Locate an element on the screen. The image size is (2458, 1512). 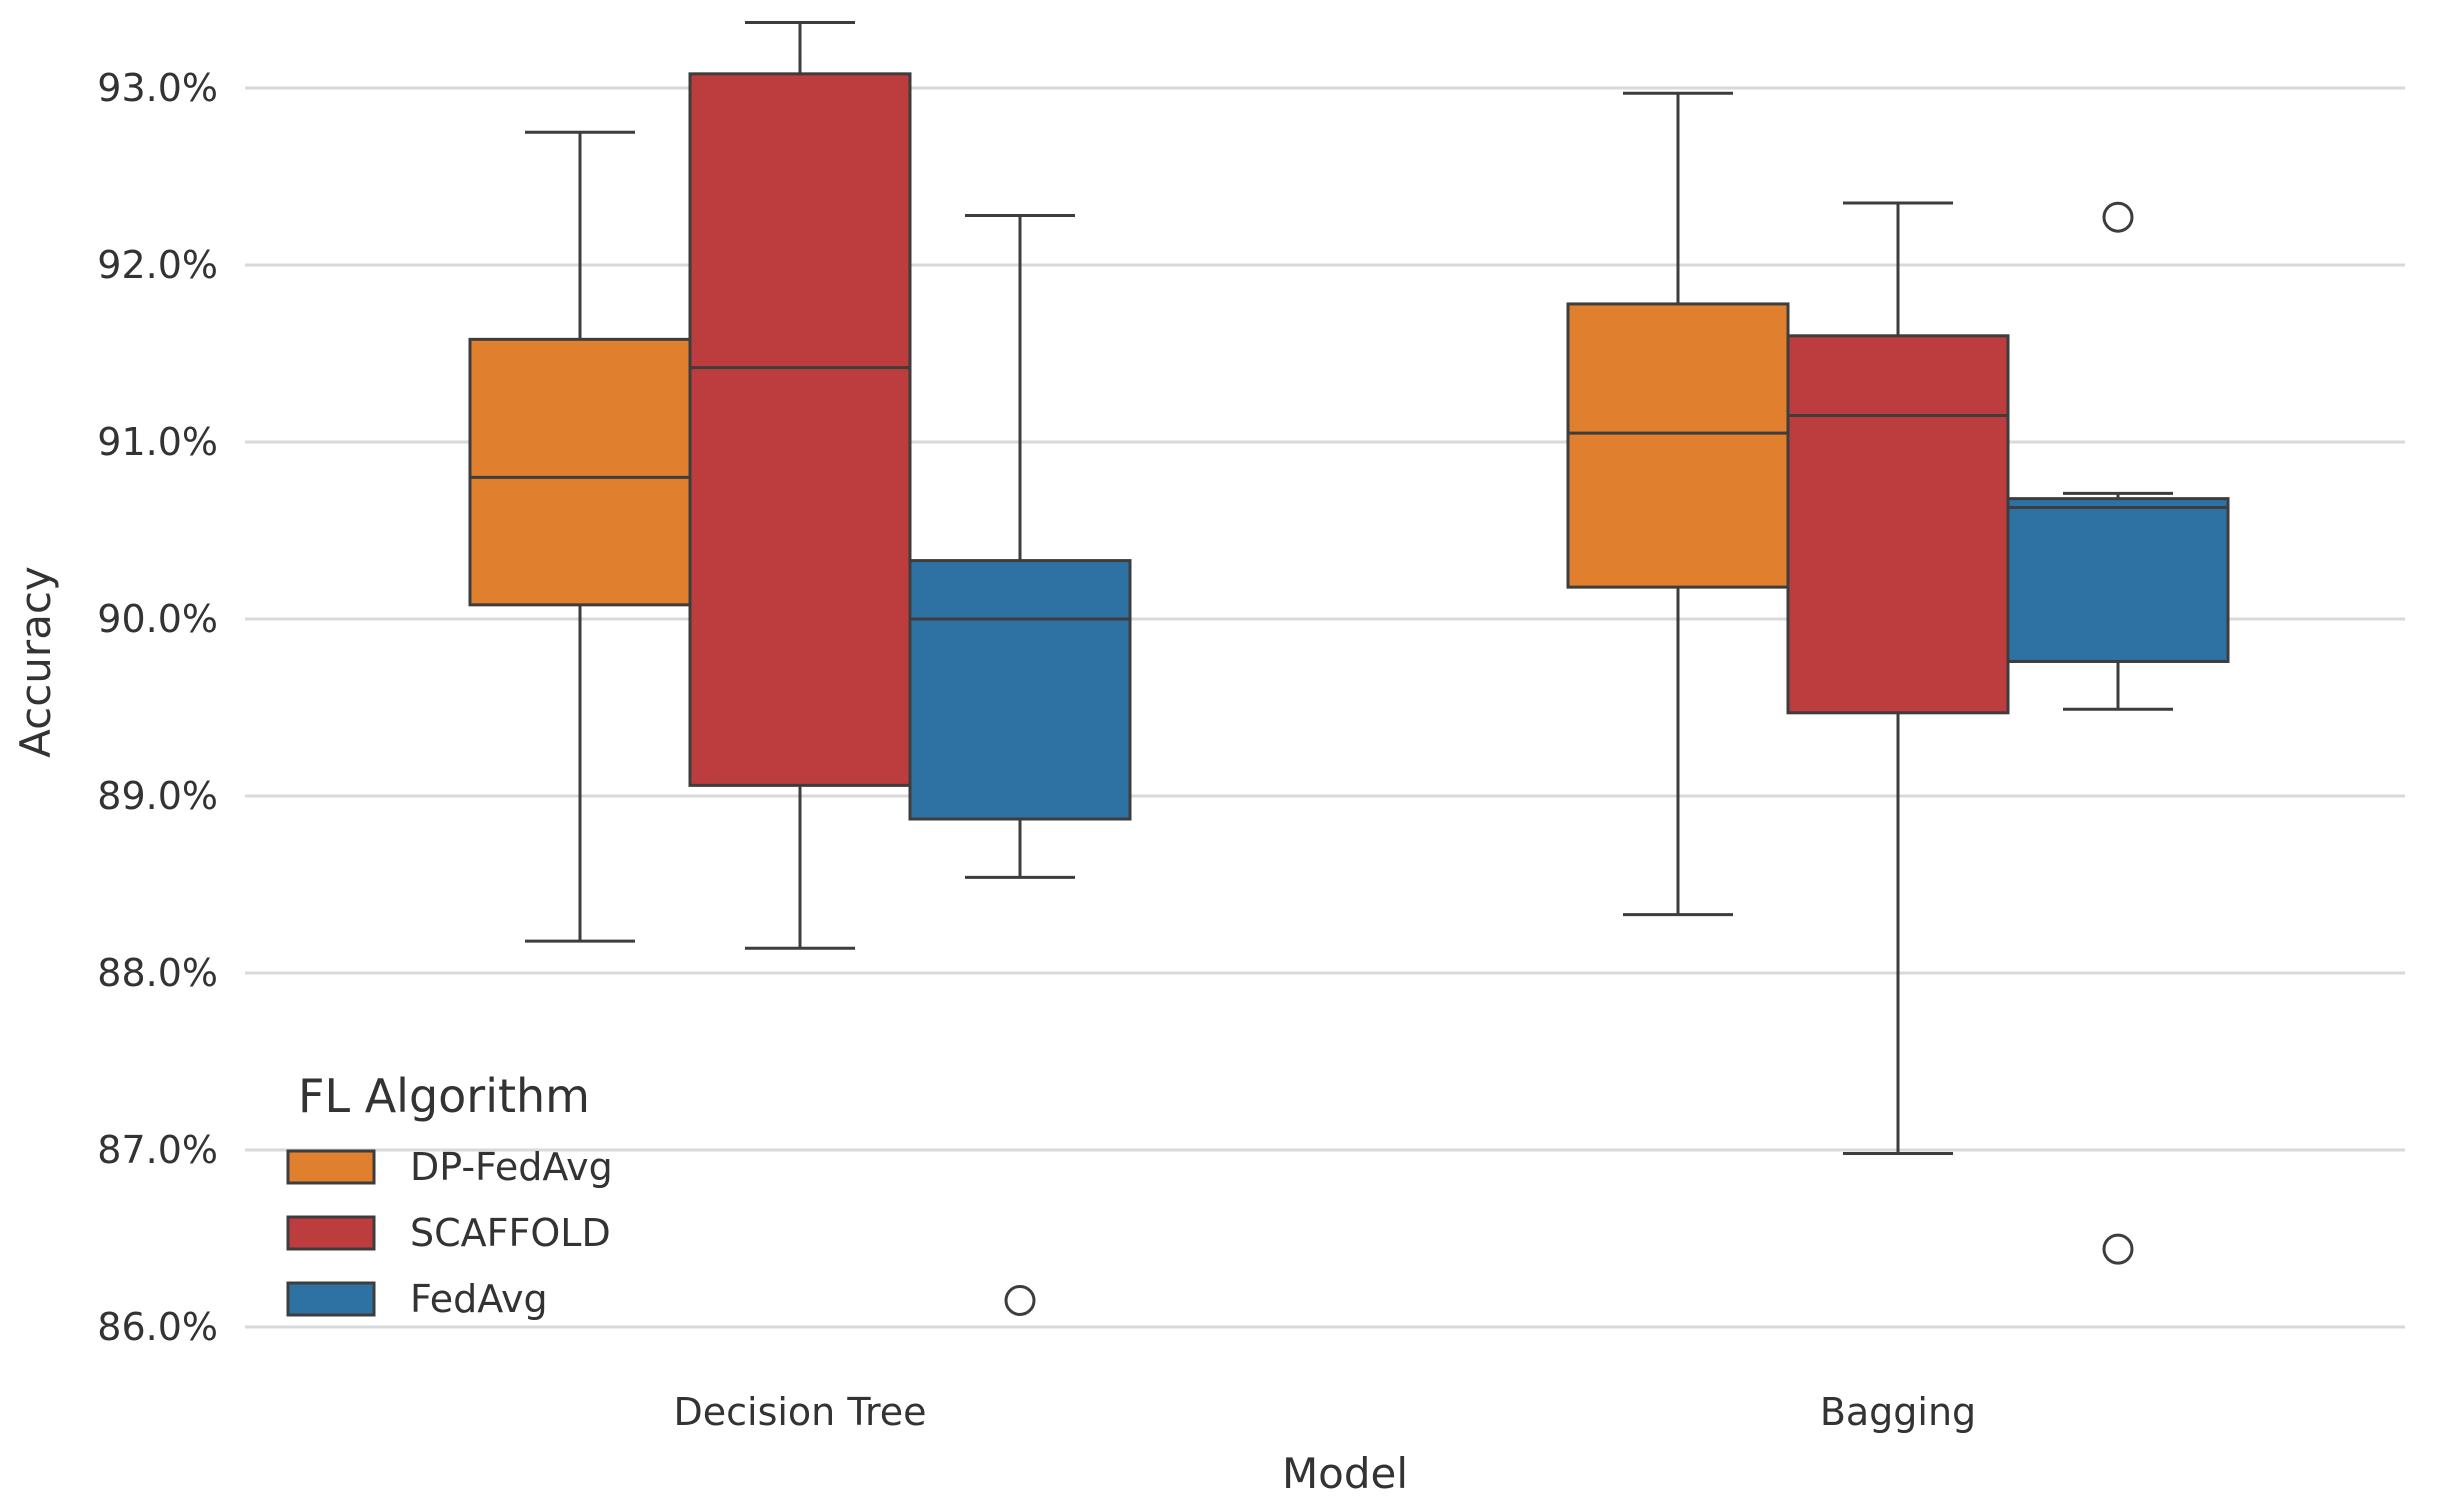
legend-label: FedAvg is located at coordinates (479, 1299).